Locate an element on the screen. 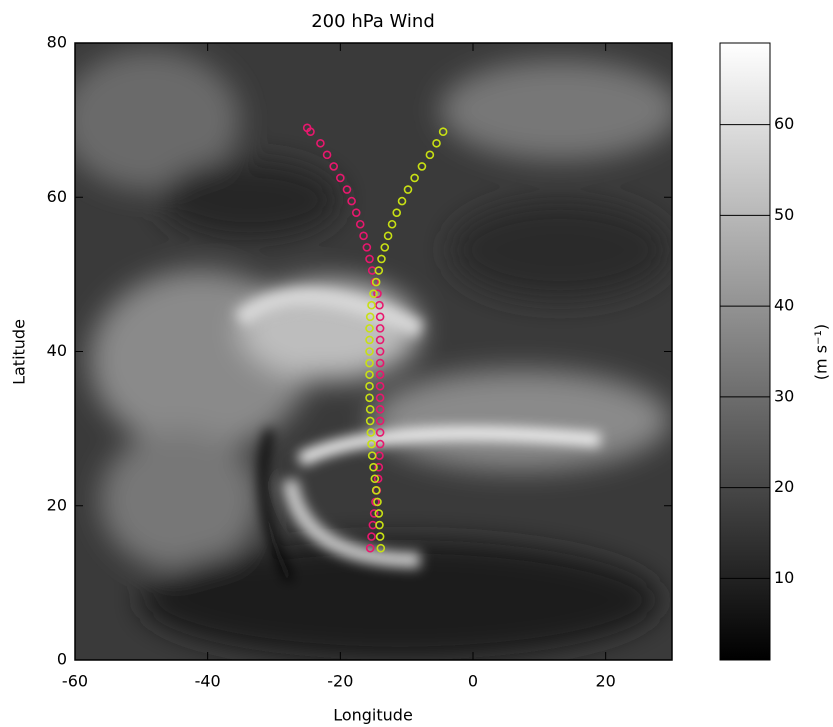 The width and height of the screenshot is (833, 727). y-tick-label: 60 is located at coordinates (57, 196).